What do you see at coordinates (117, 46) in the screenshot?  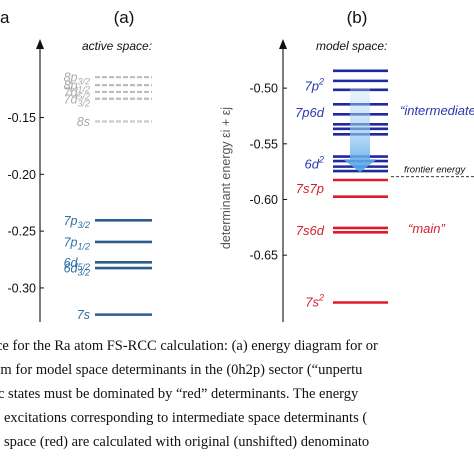 I see `panel-a-subtitle: active space:` at bounding box center [117, 46].